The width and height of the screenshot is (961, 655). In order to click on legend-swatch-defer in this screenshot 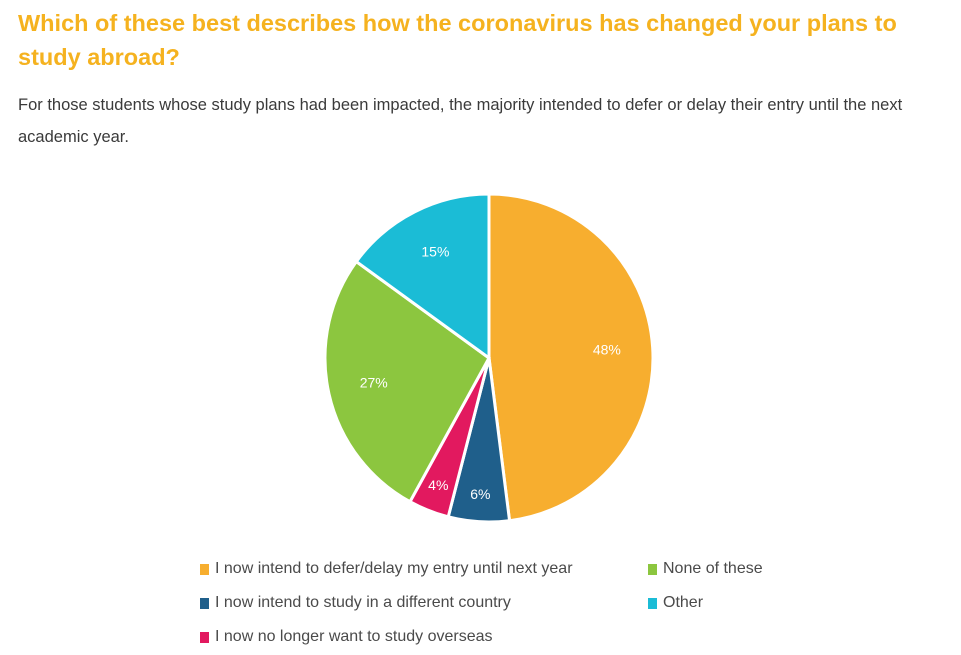, I will do `click(204, 569)`.